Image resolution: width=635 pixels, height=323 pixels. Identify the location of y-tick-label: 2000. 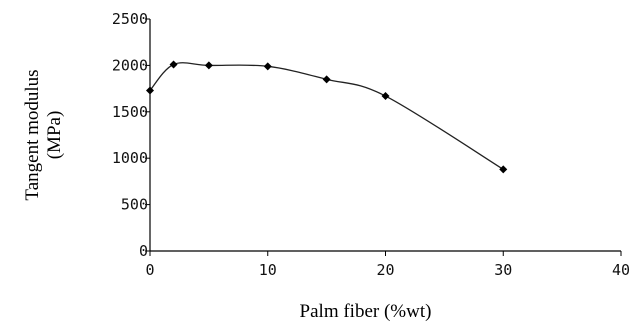
(130, 65).